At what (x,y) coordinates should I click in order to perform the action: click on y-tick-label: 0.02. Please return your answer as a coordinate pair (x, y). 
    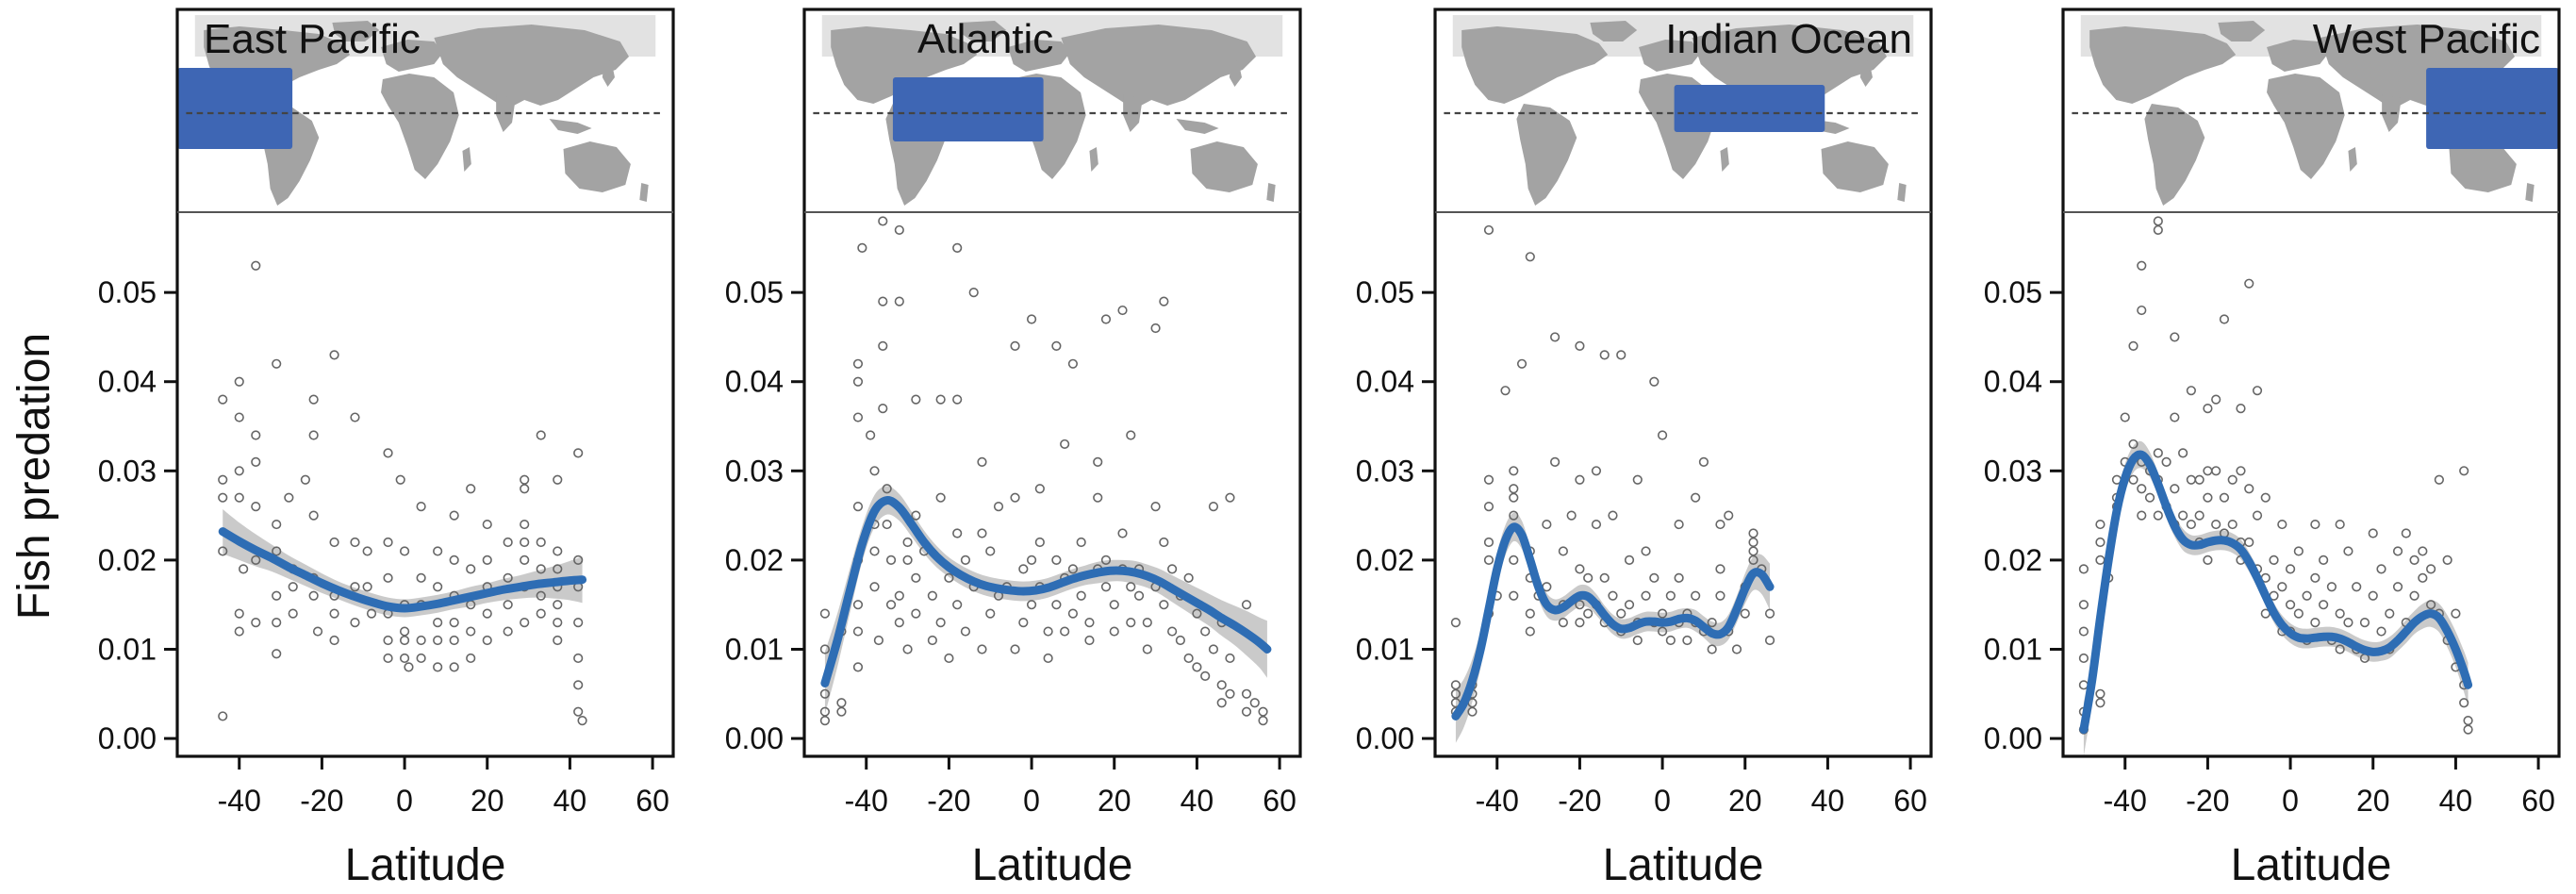
    Looking at the image, I should click on (127, 560).